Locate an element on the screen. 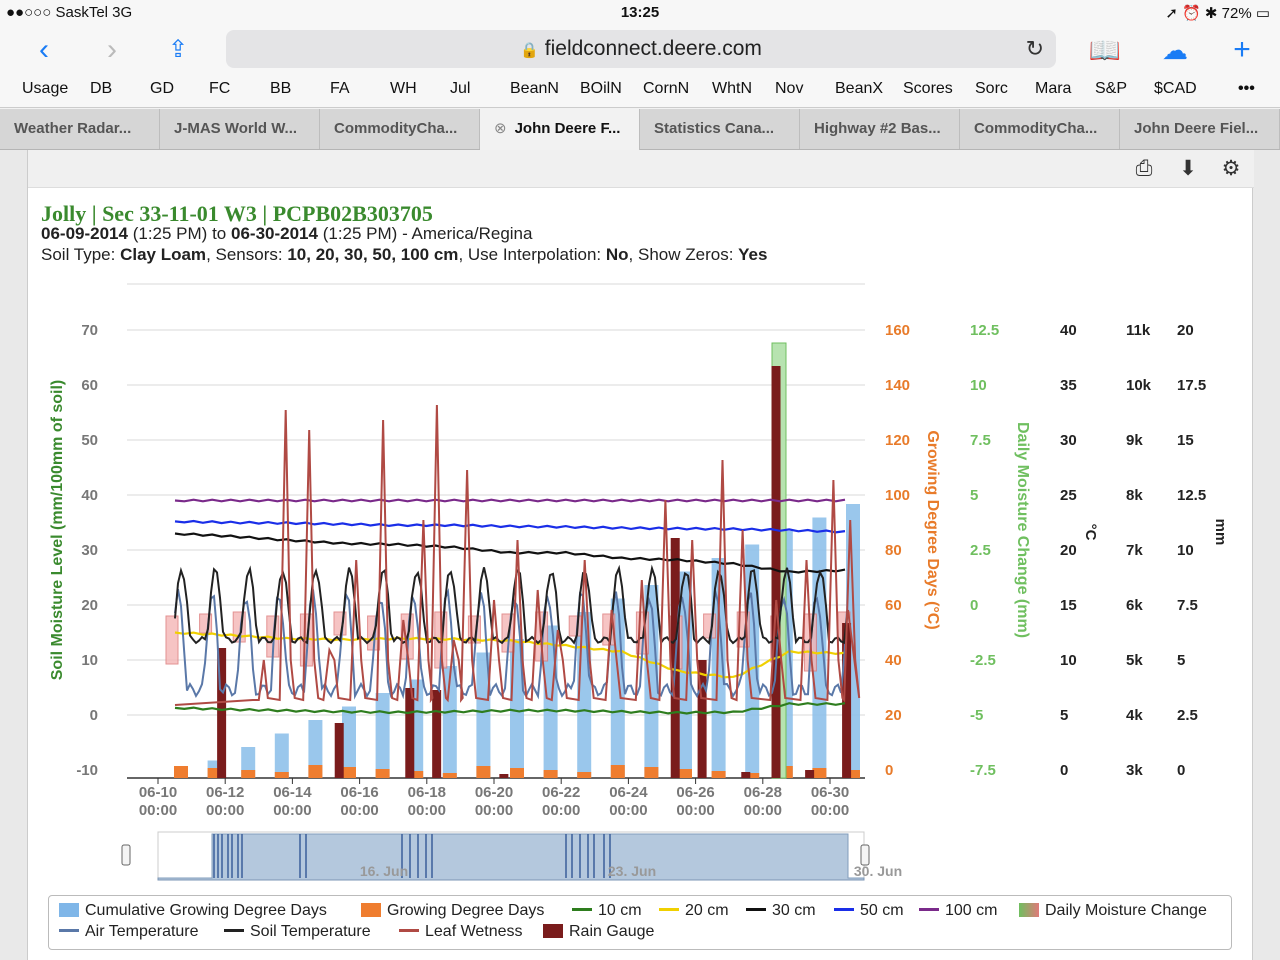  moisture-change-box is located at coordinates (575, 626).